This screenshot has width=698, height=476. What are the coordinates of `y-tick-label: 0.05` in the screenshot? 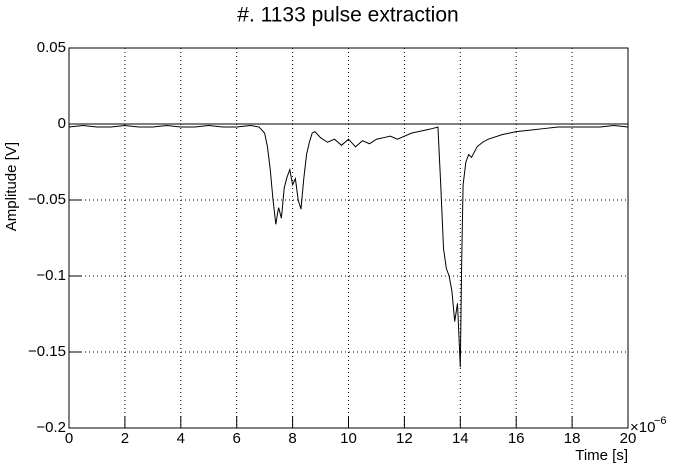 It's located at (51, 47).